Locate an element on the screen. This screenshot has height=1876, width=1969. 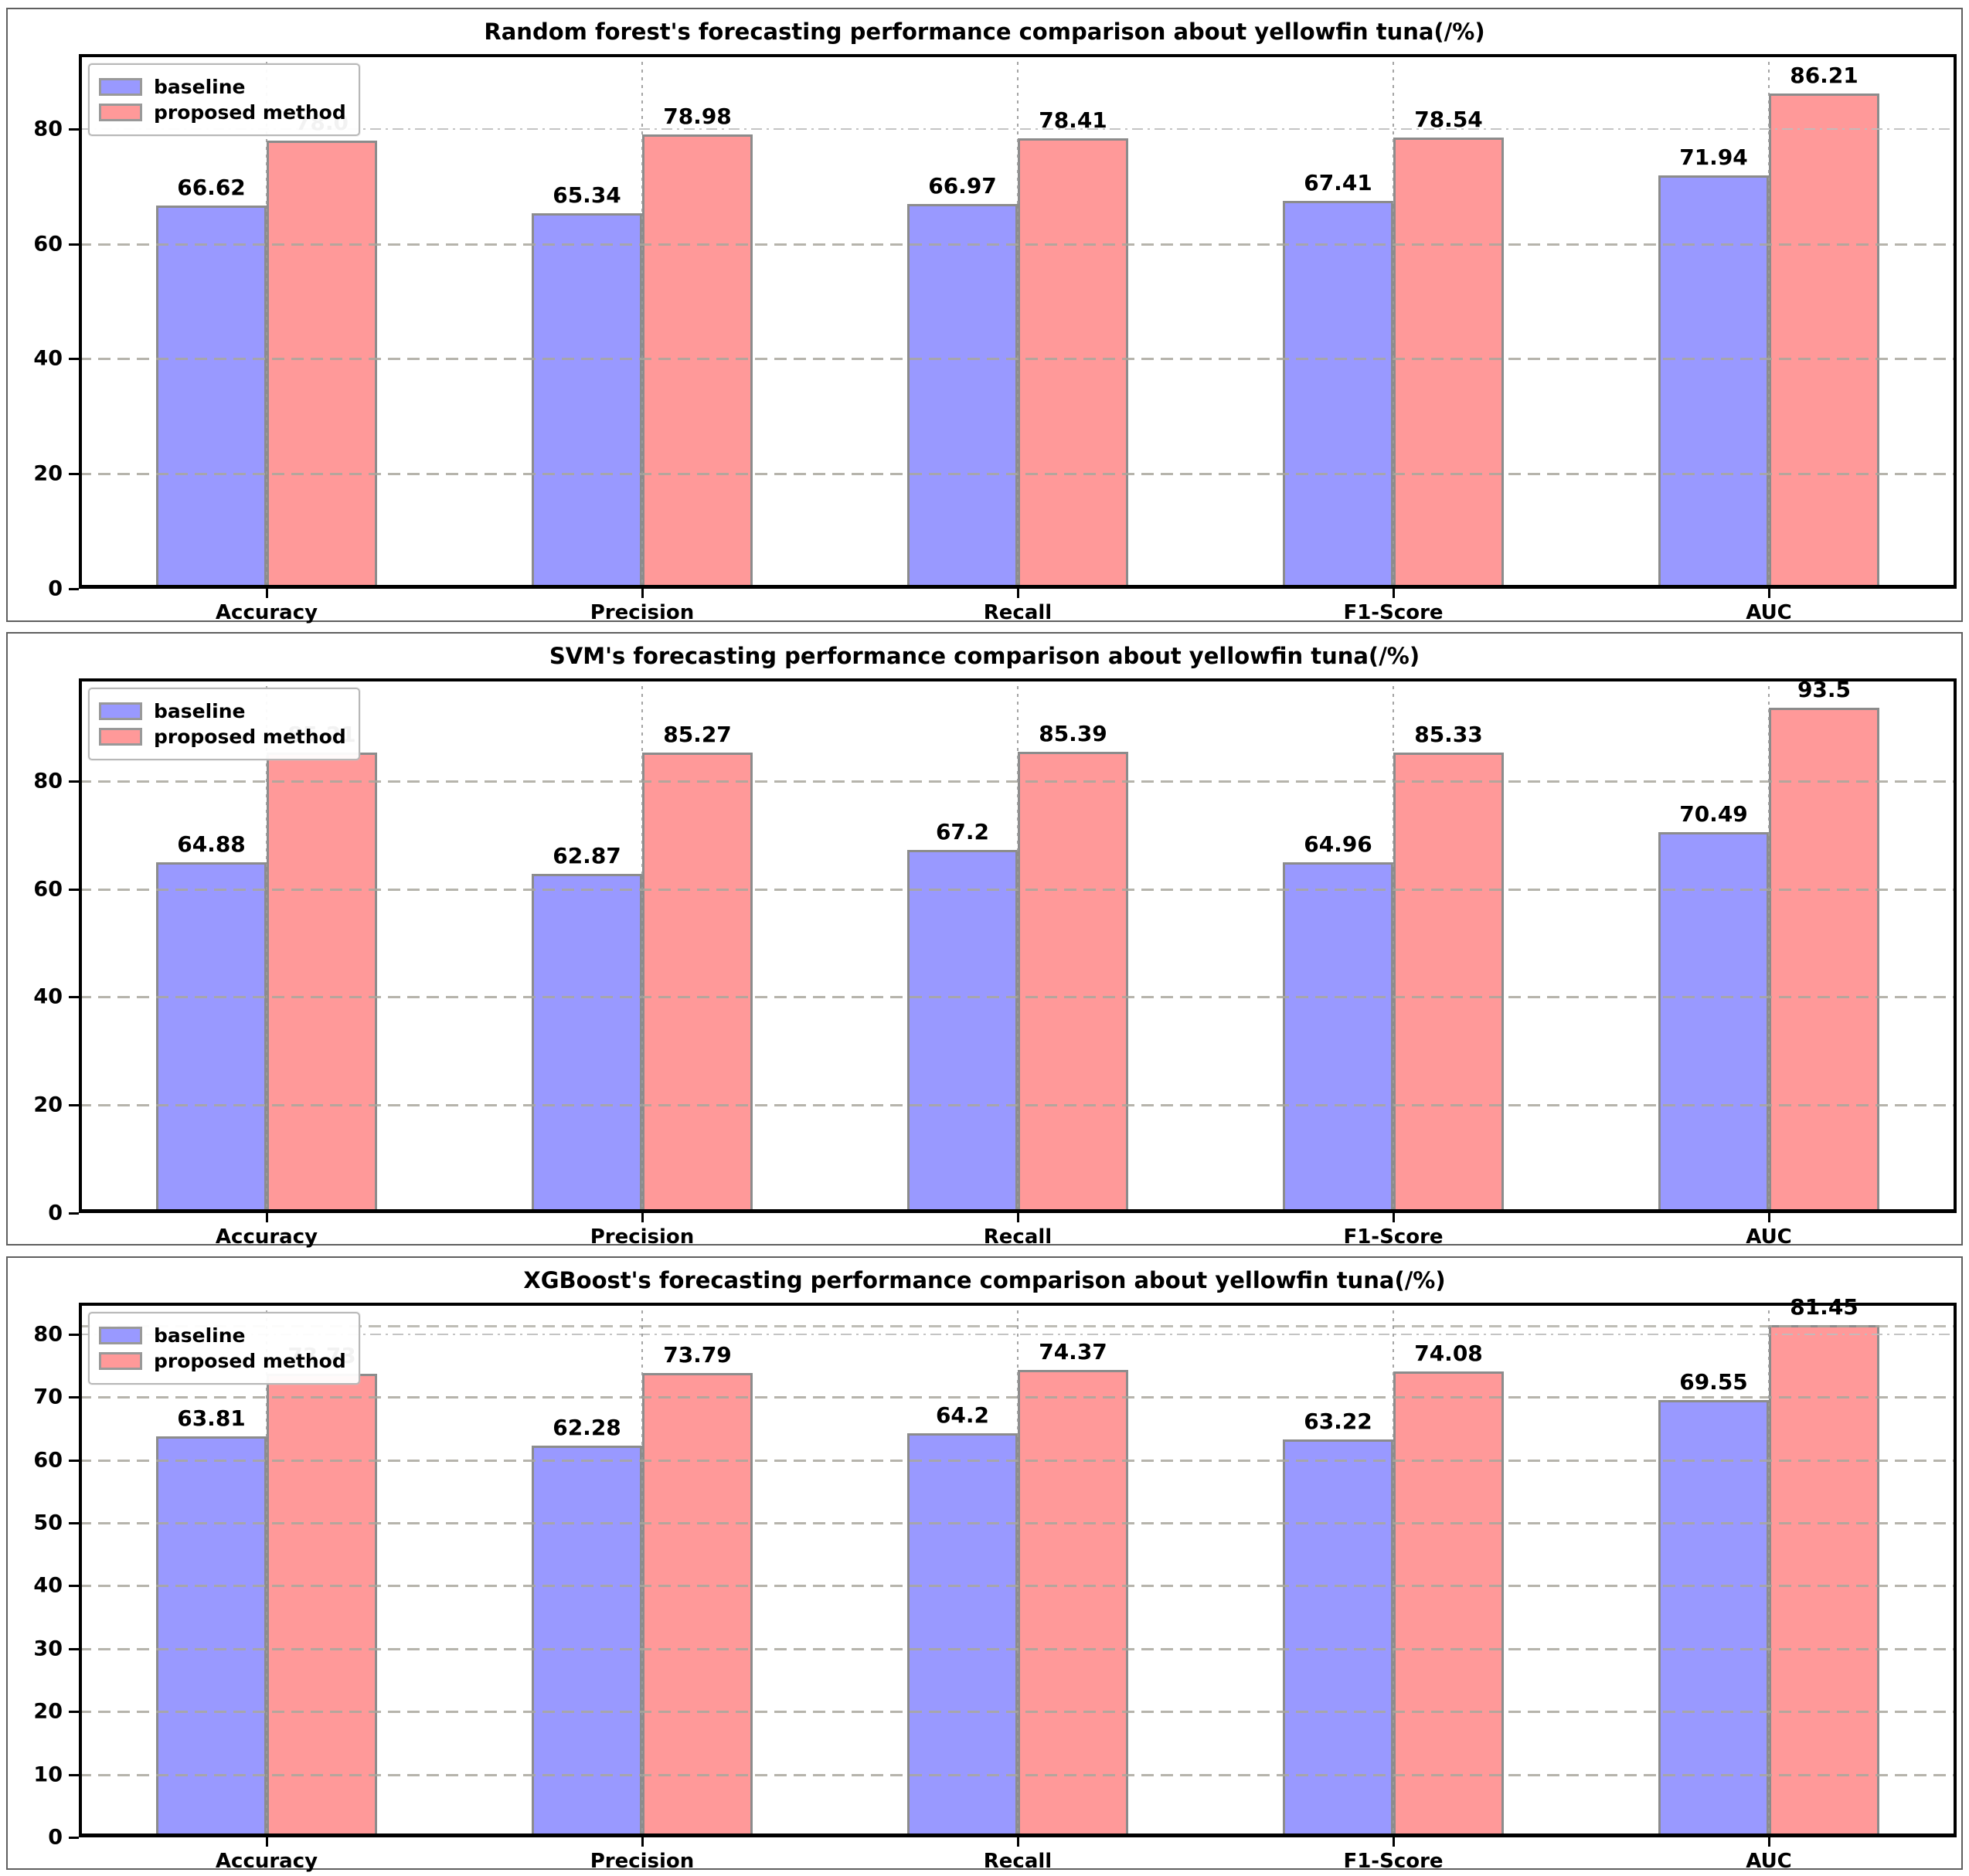
y-tick-label: 10 is located at coordinates (48, 1775).